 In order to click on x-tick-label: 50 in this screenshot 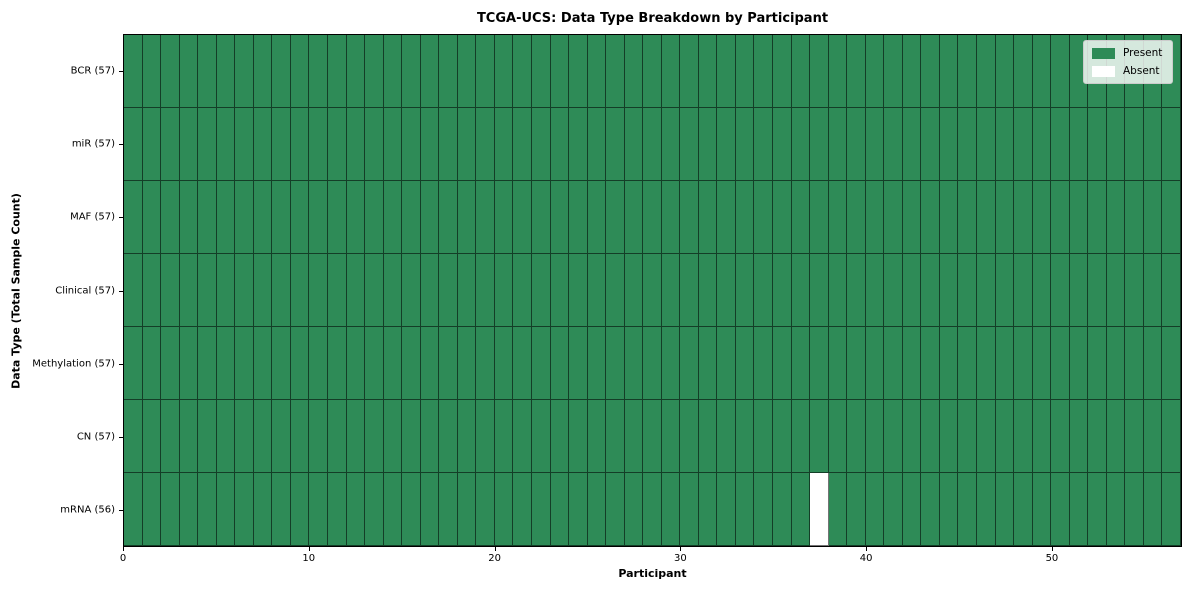, I will do `click(1052, 558)`.